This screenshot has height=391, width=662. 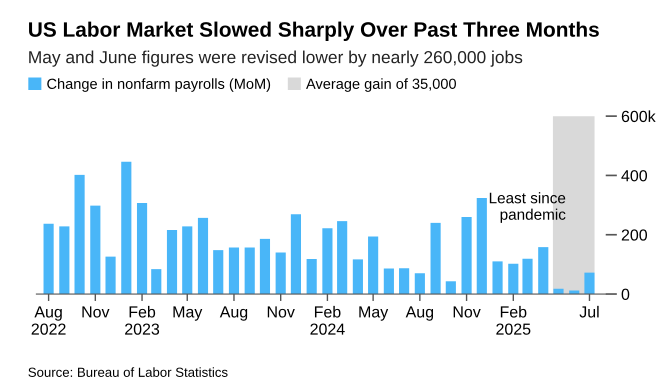 What do you see at coordinates (589, 312) in the screenshot?
I see `x-tick-label: Jul` at bounding box center [589, 312].